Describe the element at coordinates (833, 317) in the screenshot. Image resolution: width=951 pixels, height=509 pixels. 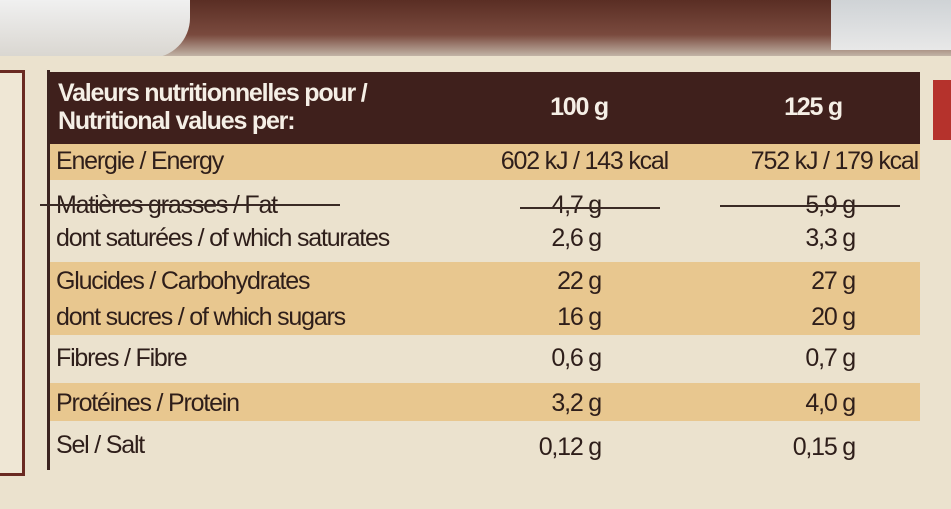
I see `row-value-125g: 20 g` at that location.